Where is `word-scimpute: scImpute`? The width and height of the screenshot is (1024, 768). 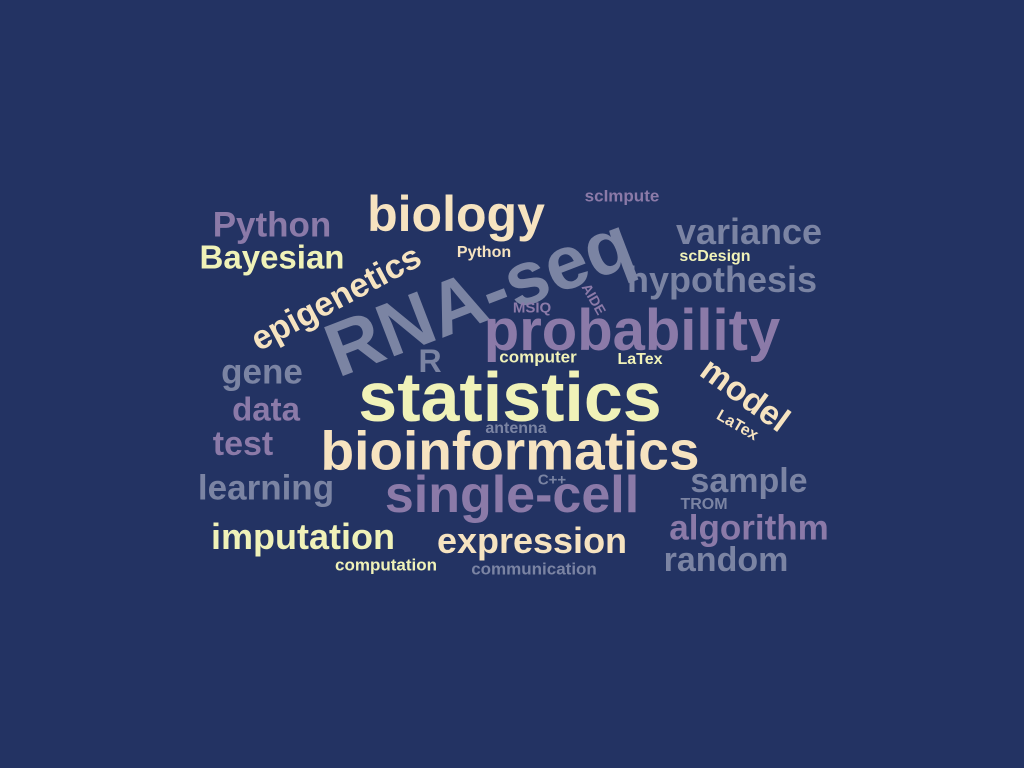
word-scimpute: scImpute is located at coordinates (622, 196).